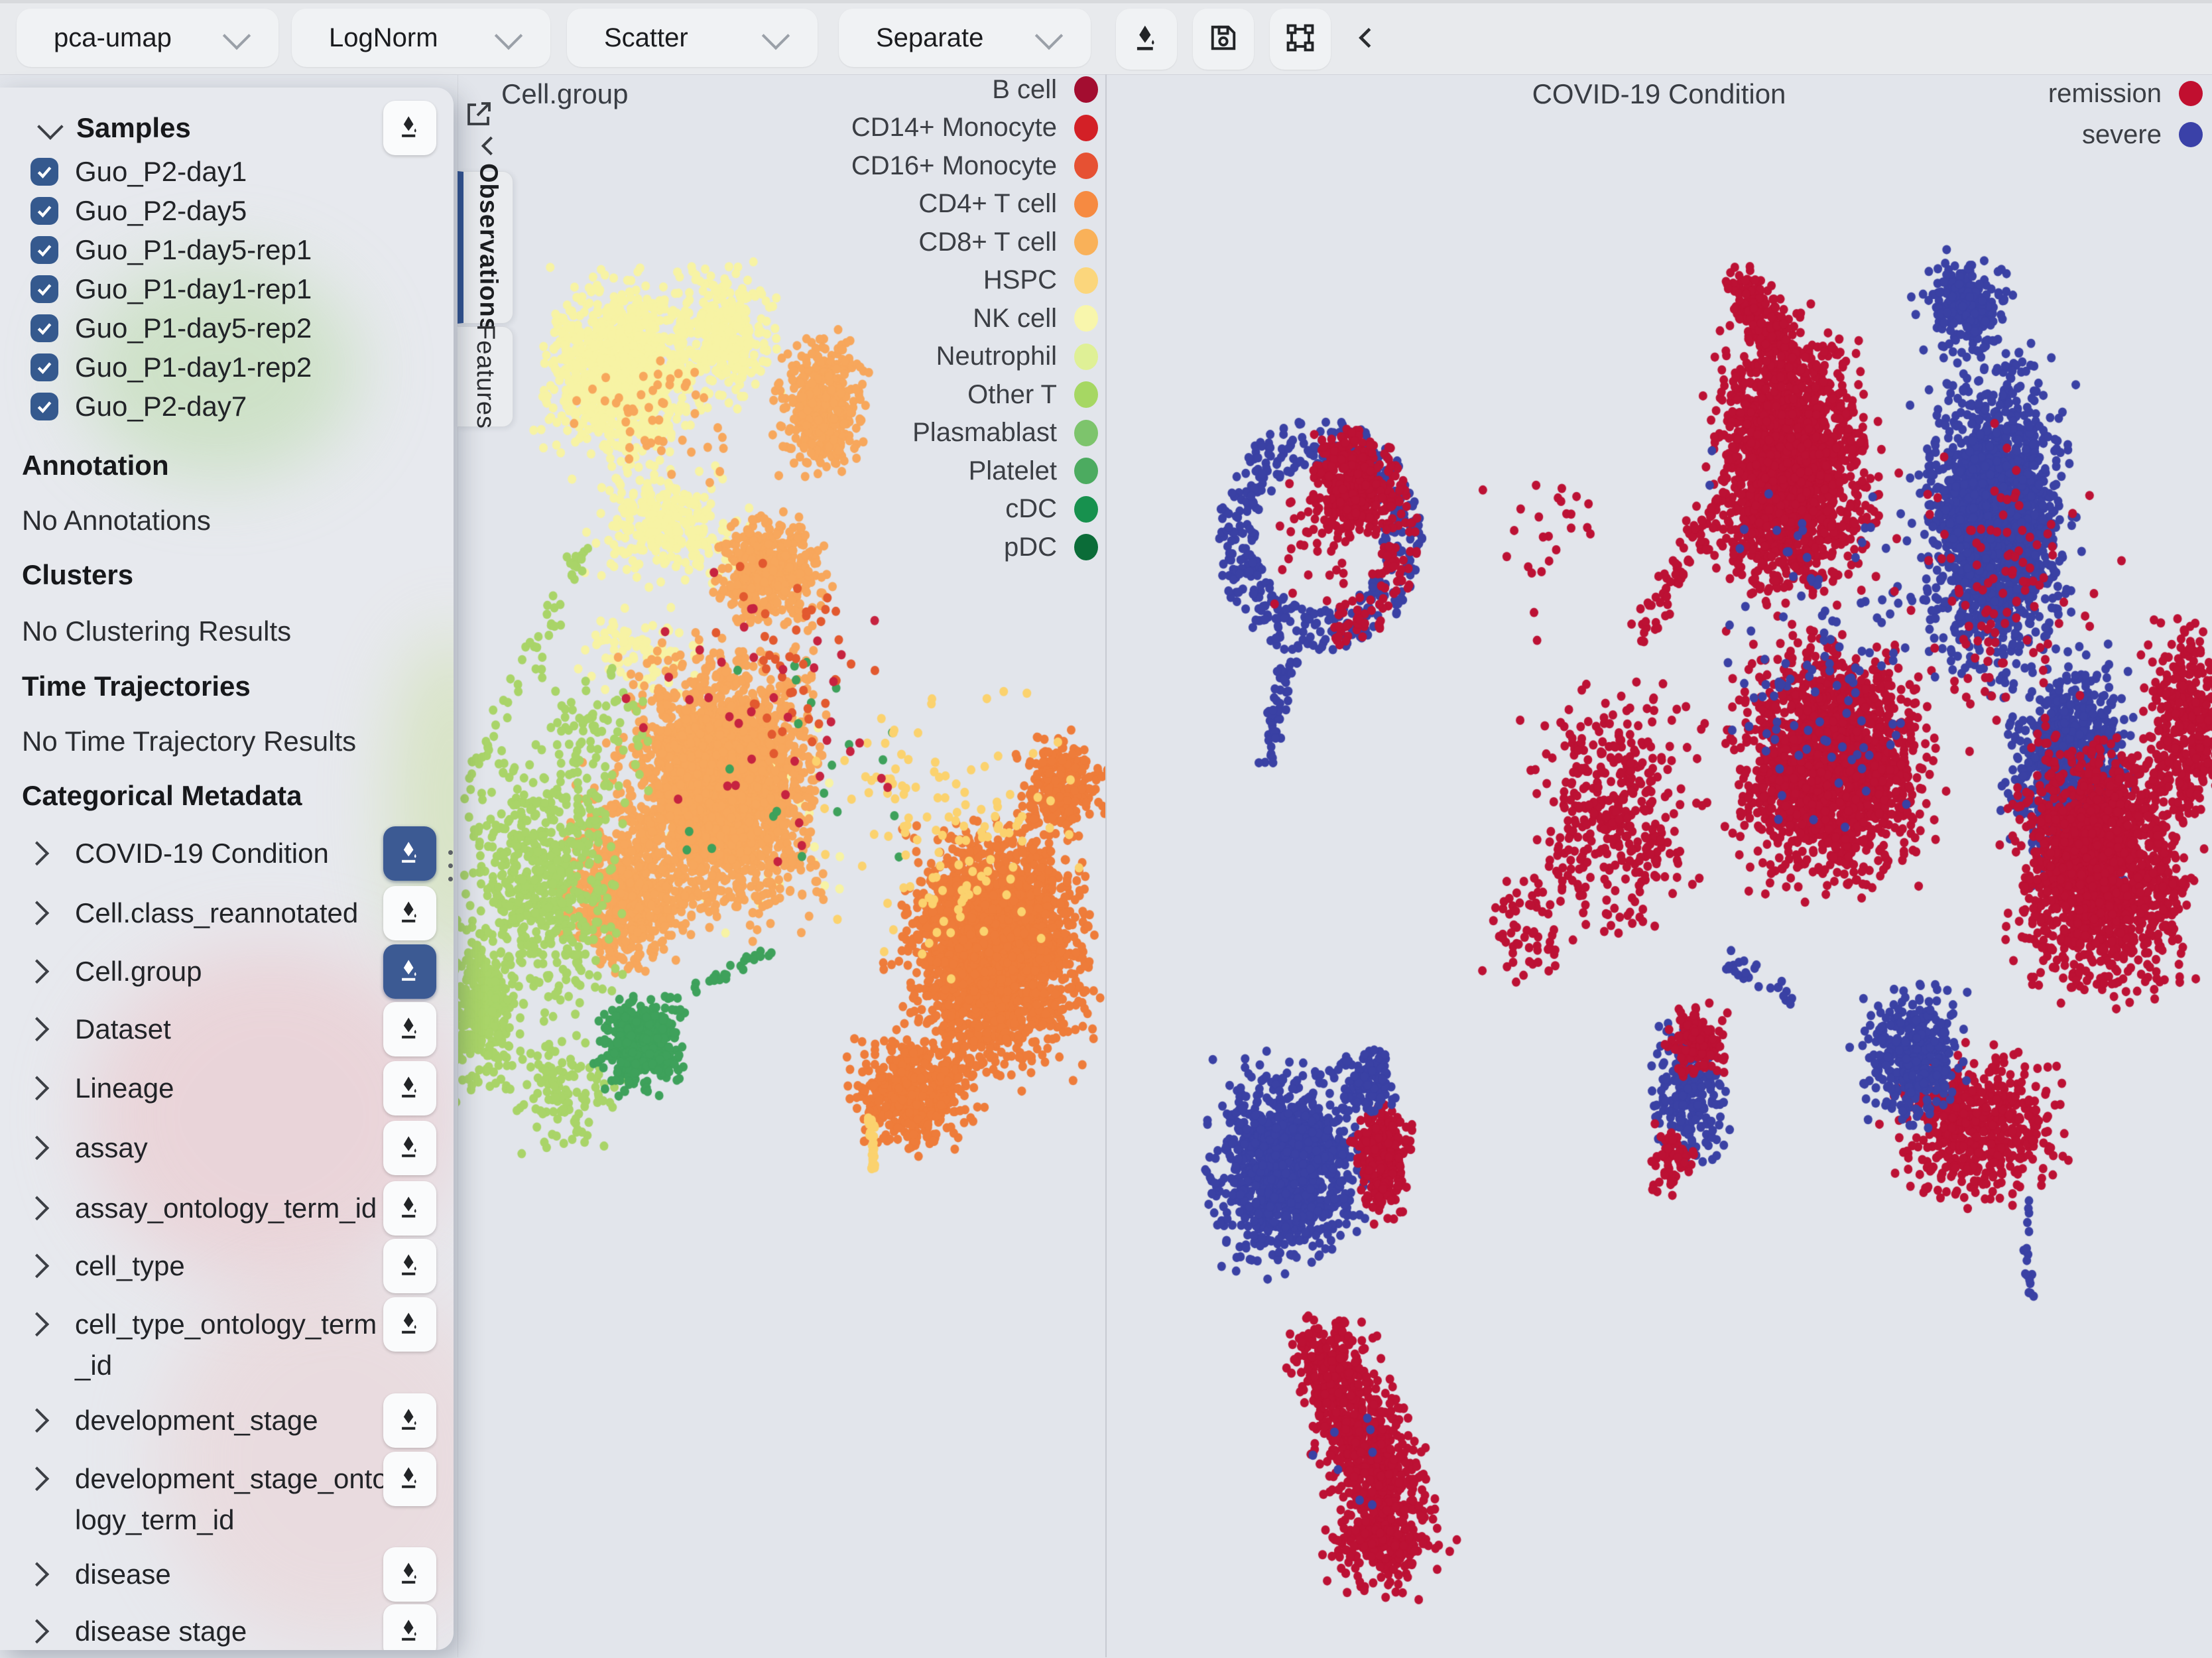  Describe the element at coordinates (486, 377) in the screenshot. I see `tab-features: Features` at that location.